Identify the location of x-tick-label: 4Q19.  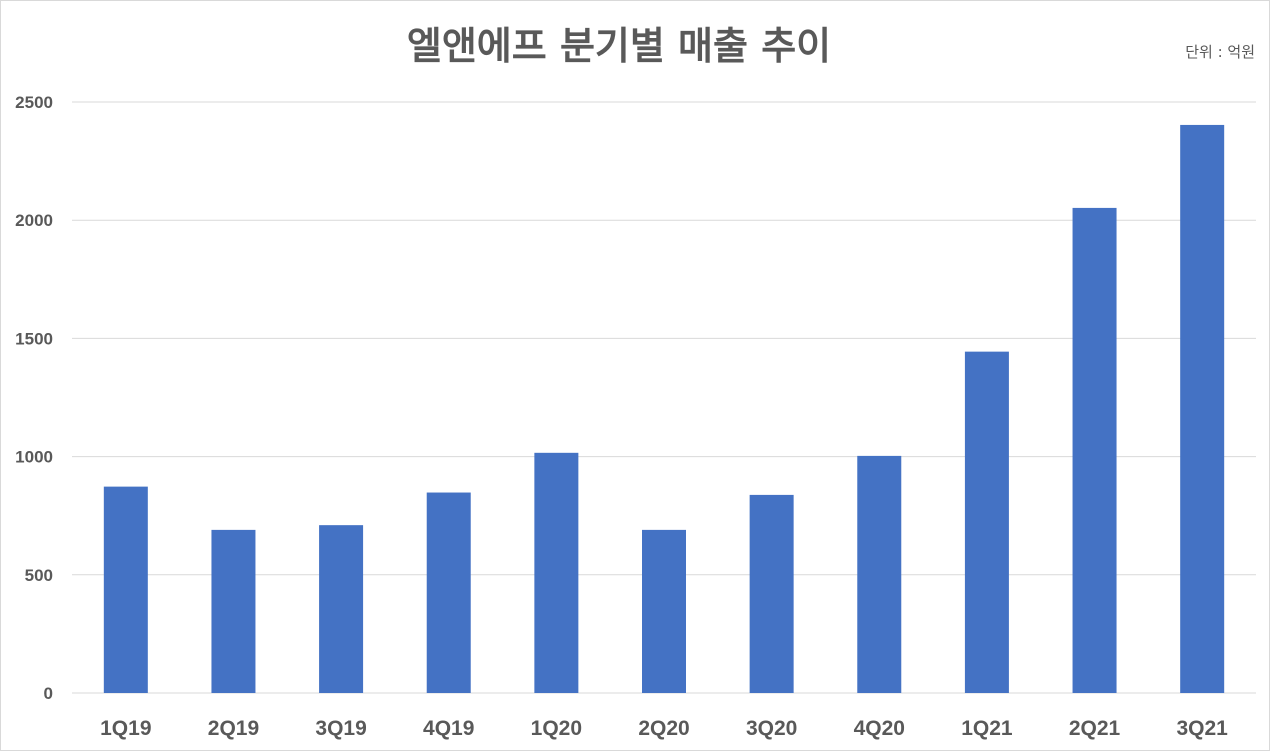
(448, 728).